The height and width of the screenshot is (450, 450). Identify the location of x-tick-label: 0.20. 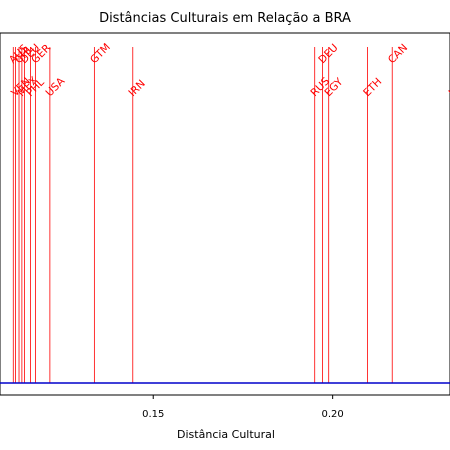
(333, 414).